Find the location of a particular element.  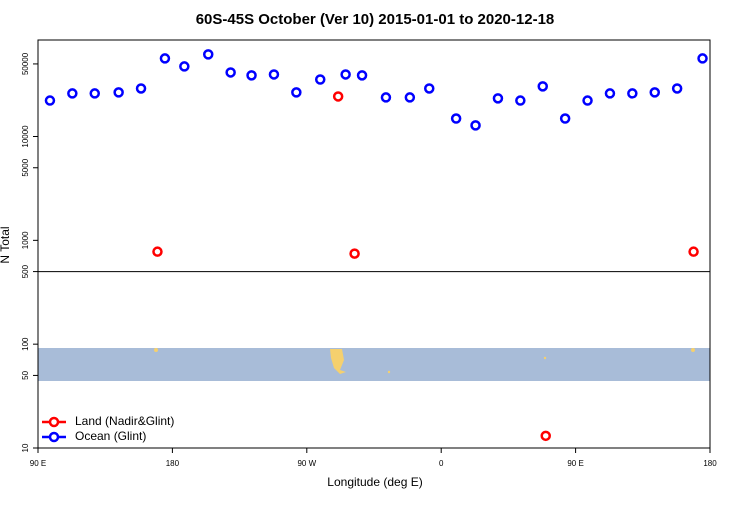

y-tick-label: 100 is located at coordinates (25, 344).